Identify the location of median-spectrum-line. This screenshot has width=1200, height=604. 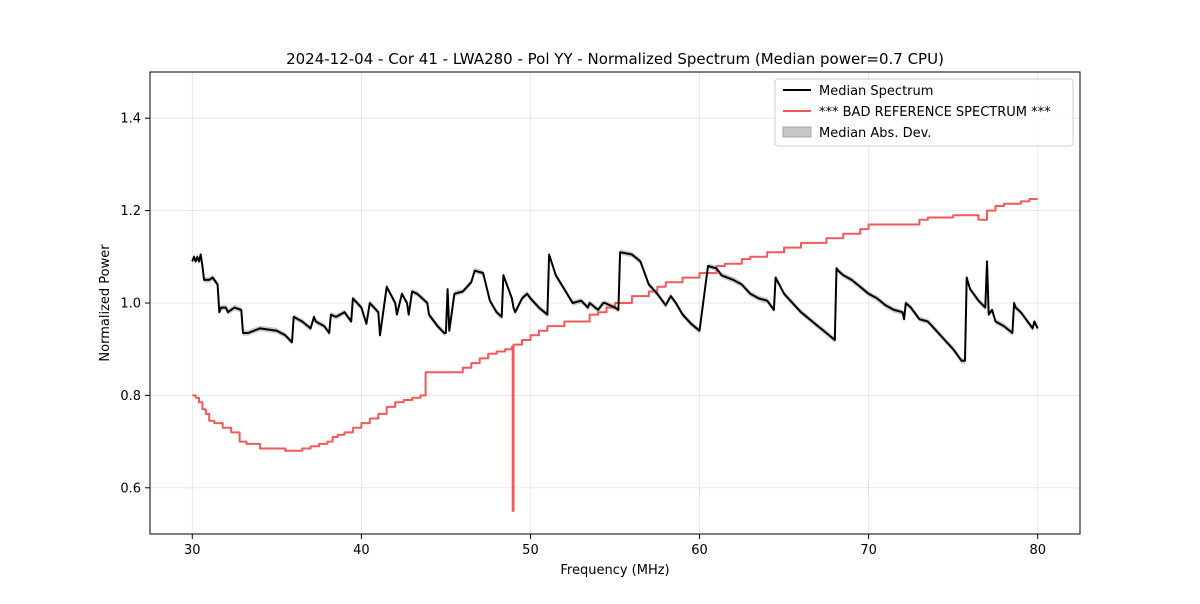
(615, 306).